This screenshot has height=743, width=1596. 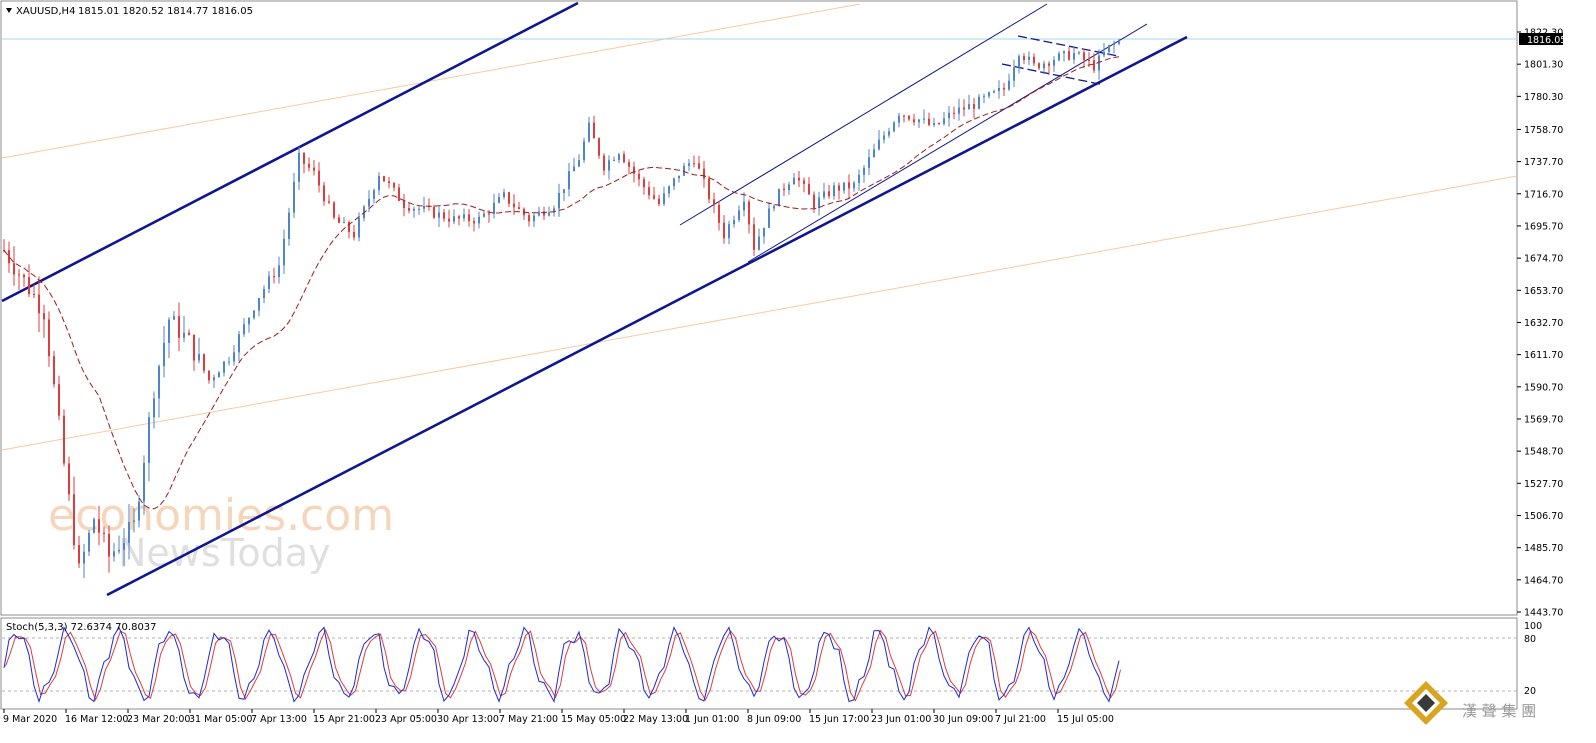 What do you see at coordinates (1543, 162) in the screenshot?
I see `y-tick-label: 1737.70` at bounding box center [1543, 162].